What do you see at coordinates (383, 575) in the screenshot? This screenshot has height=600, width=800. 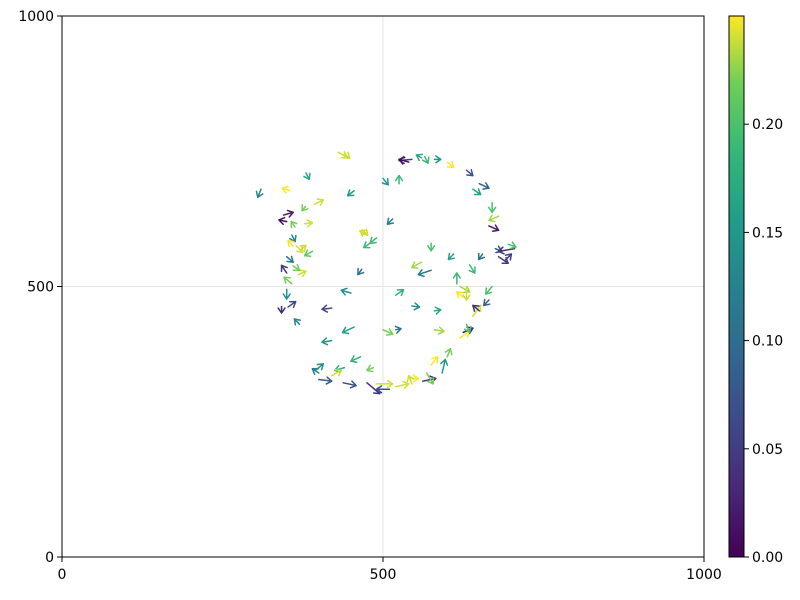 I see `x-tick-label: 500` at bounding box center [383, 575].